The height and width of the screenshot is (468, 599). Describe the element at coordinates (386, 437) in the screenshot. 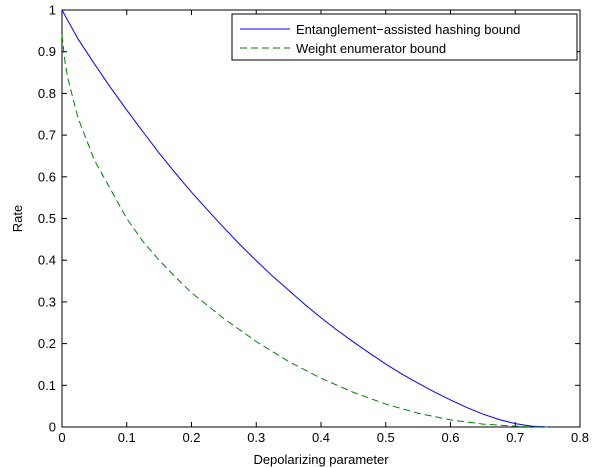

I see `x-tick-label: 0.5` at that location.